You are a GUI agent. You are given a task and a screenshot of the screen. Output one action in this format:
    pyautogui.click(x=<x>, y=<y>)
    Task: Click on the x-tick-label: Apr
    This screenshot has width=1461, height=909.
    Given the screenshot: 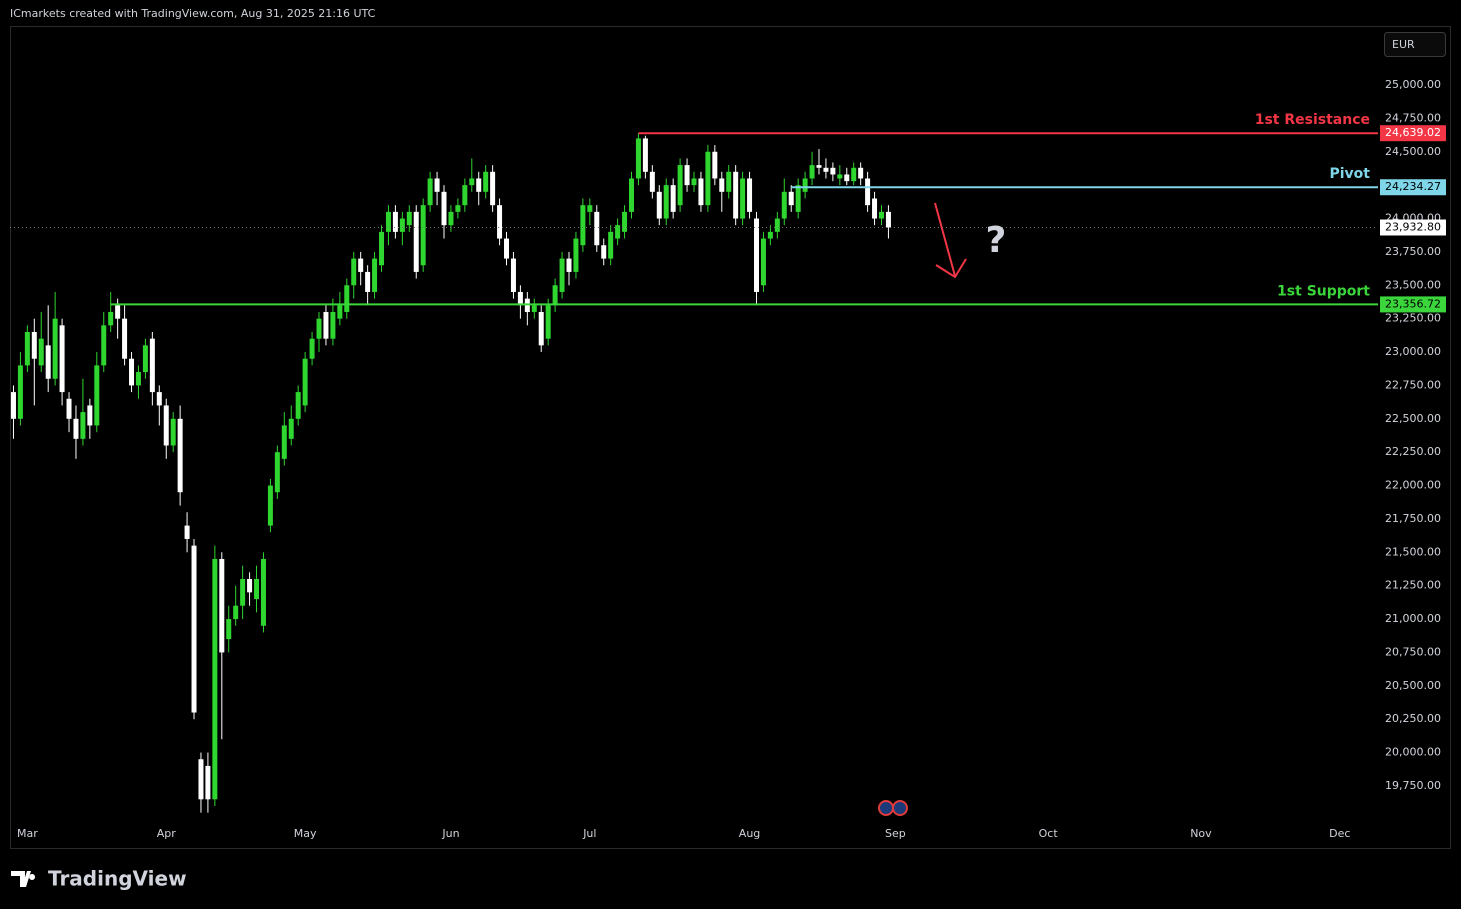 What is the action you would take?
    pyautogui.click(x=167, y=833)
    